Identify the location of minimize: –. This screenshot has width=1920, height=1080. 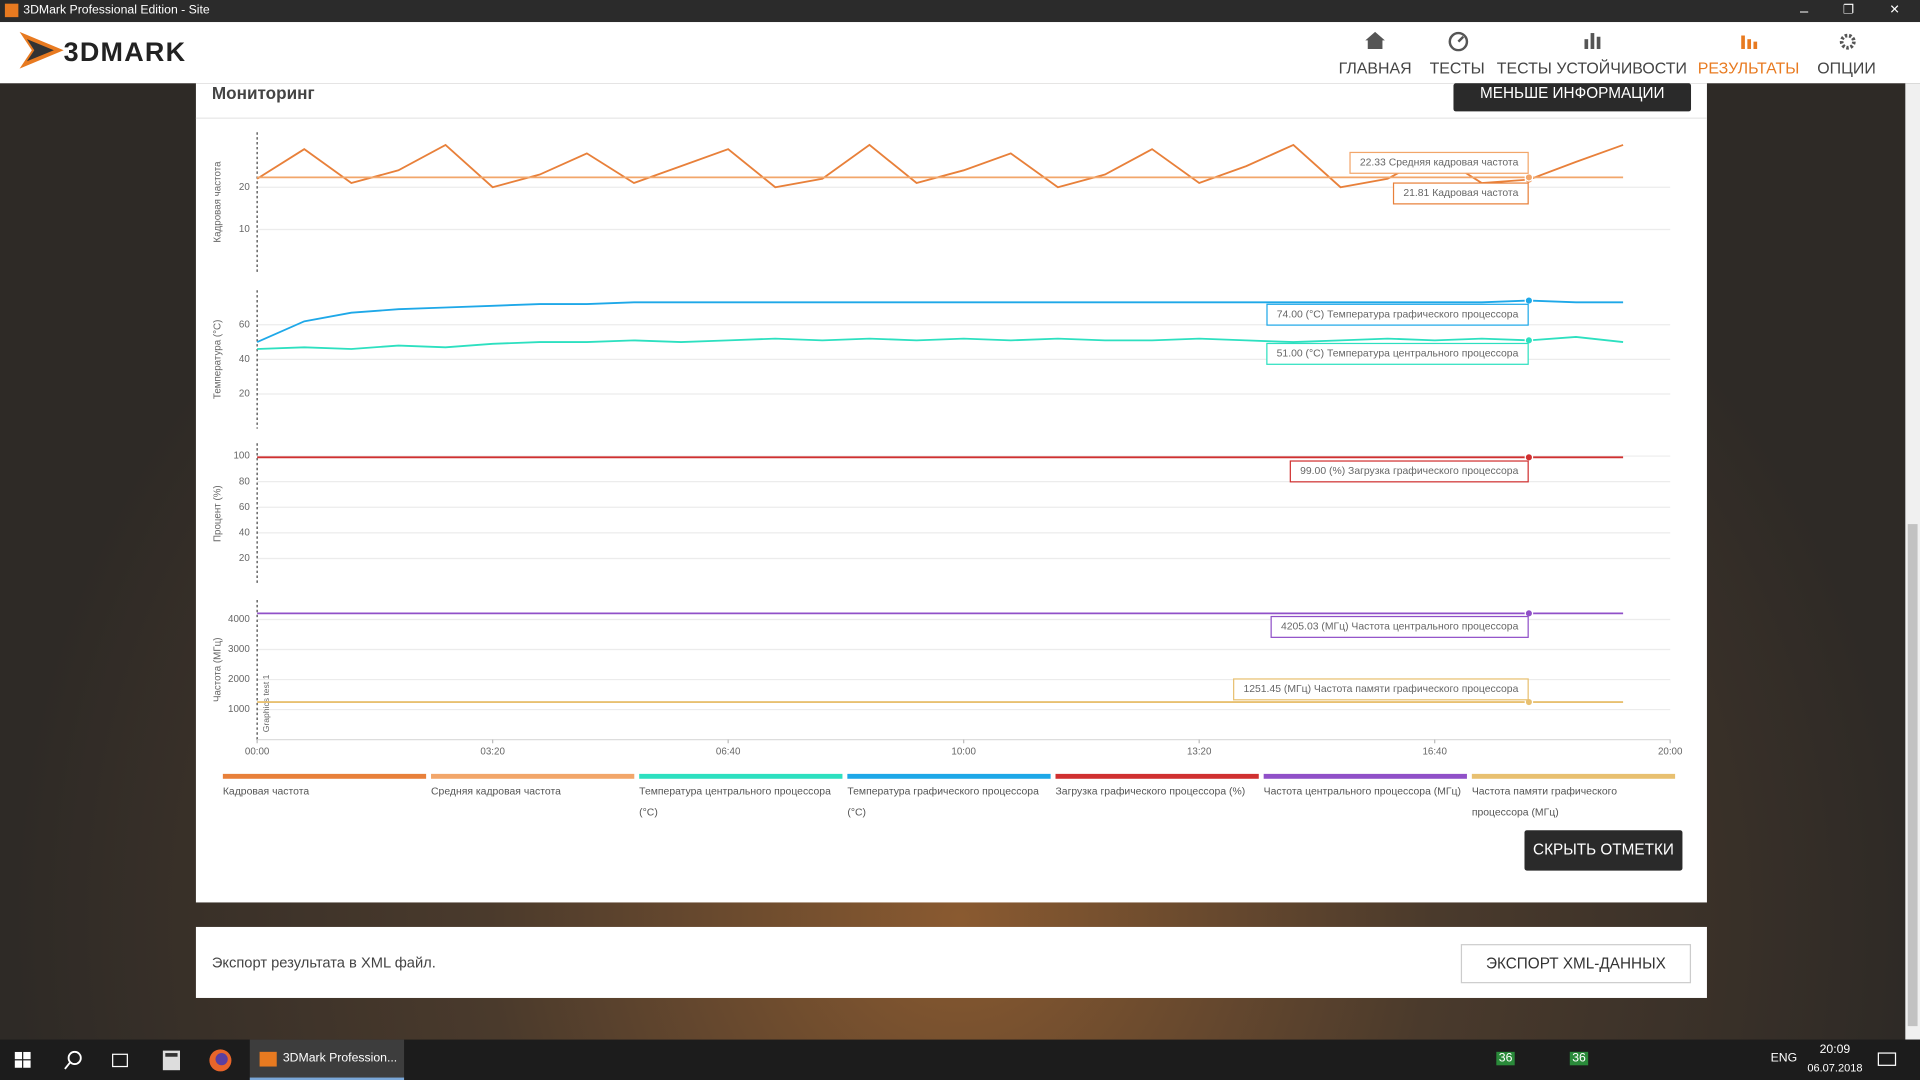
(1804, 11).